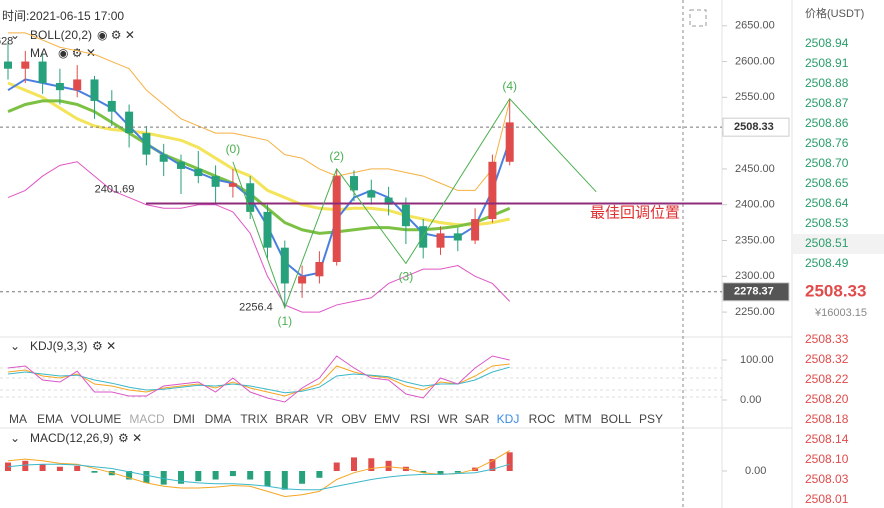 This screenshot has width=884, height=508. What do you see at coordinates (6, 41) in the screenshot?
I see `price-annotation: 2628` at bounding box center [6, 41].